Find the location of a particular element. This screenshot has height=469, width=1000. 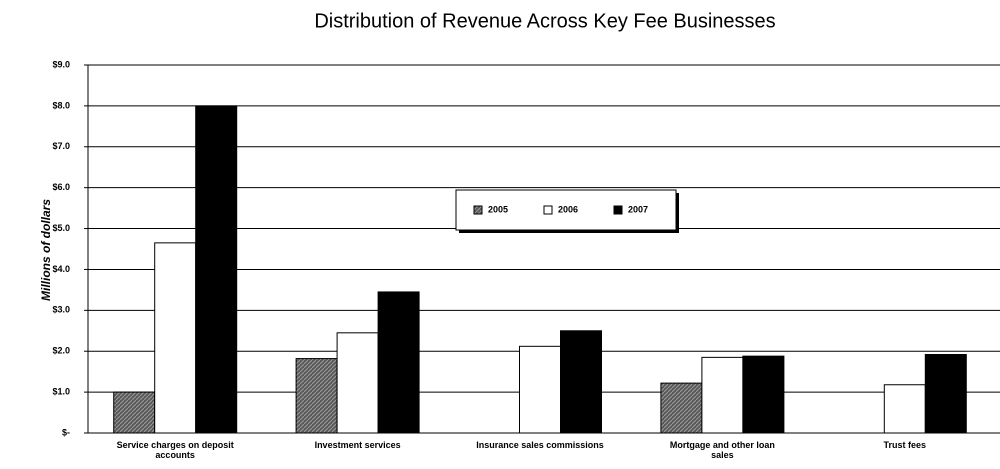

legend-label: 2005 is located at coordinates (498, 209).